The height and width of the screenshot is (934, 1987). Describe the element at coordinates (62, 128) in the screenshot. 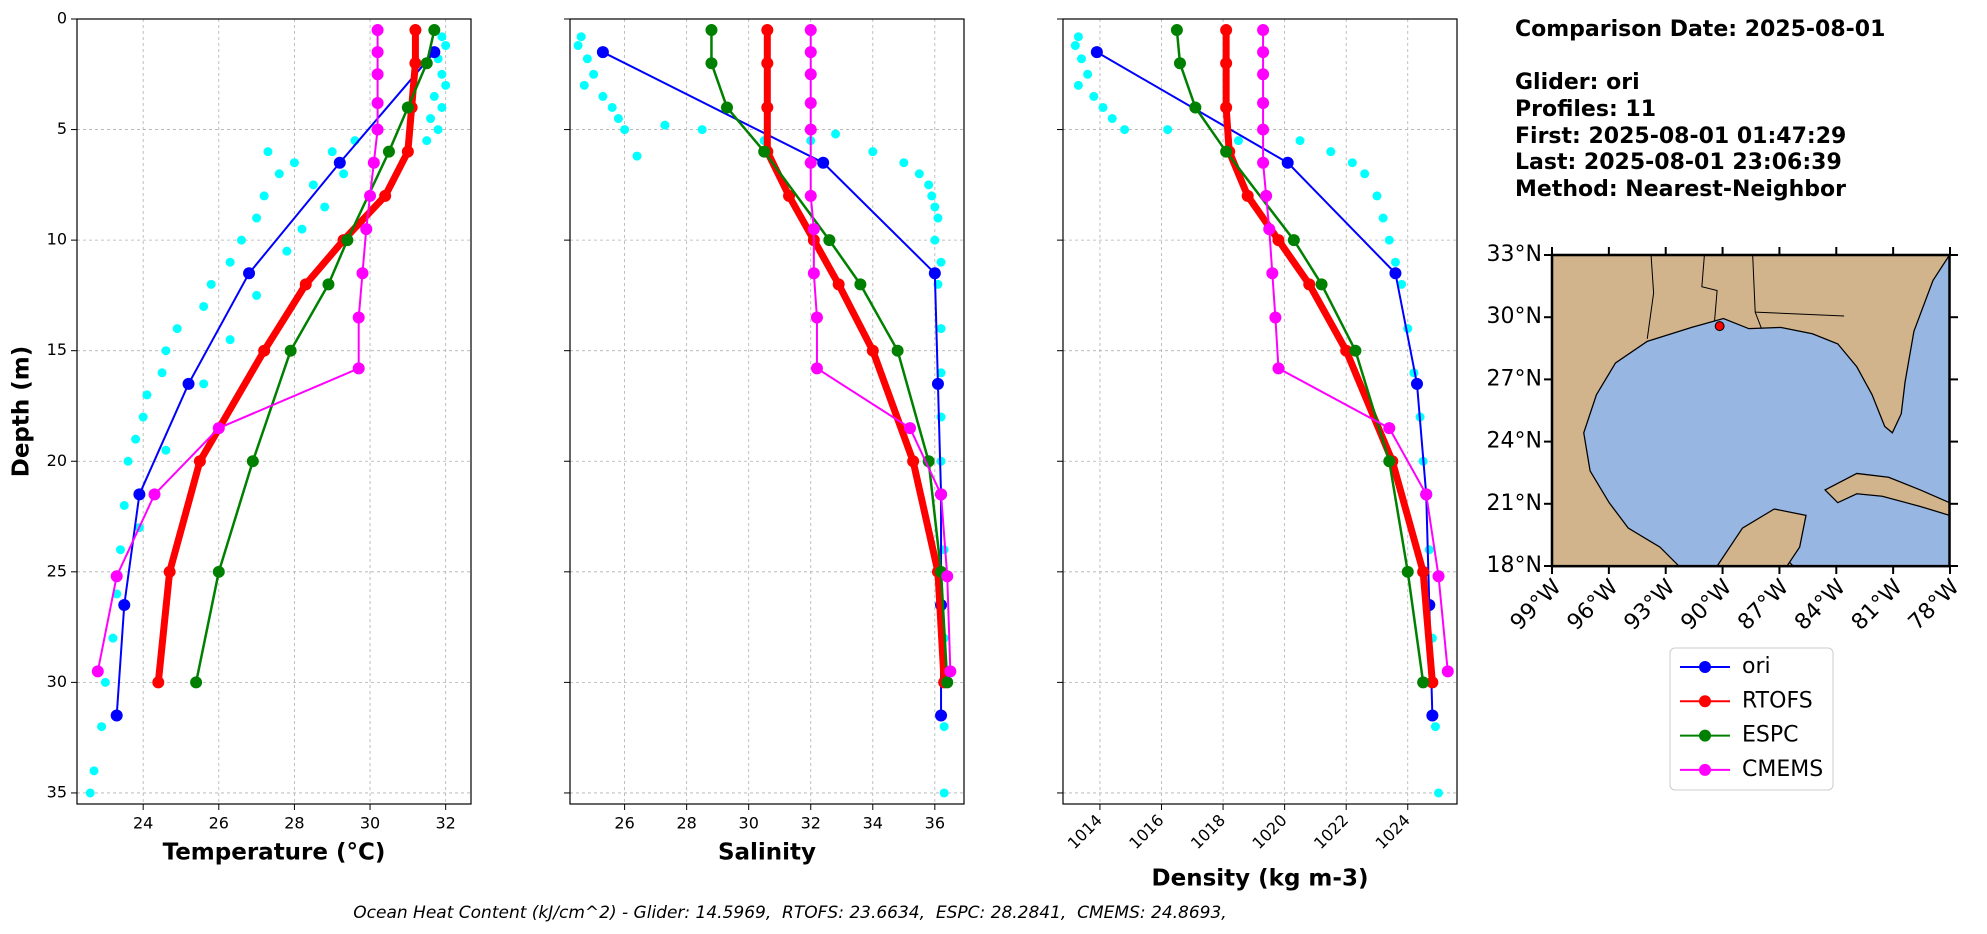

I see `y-tick-label: 5` at that location.